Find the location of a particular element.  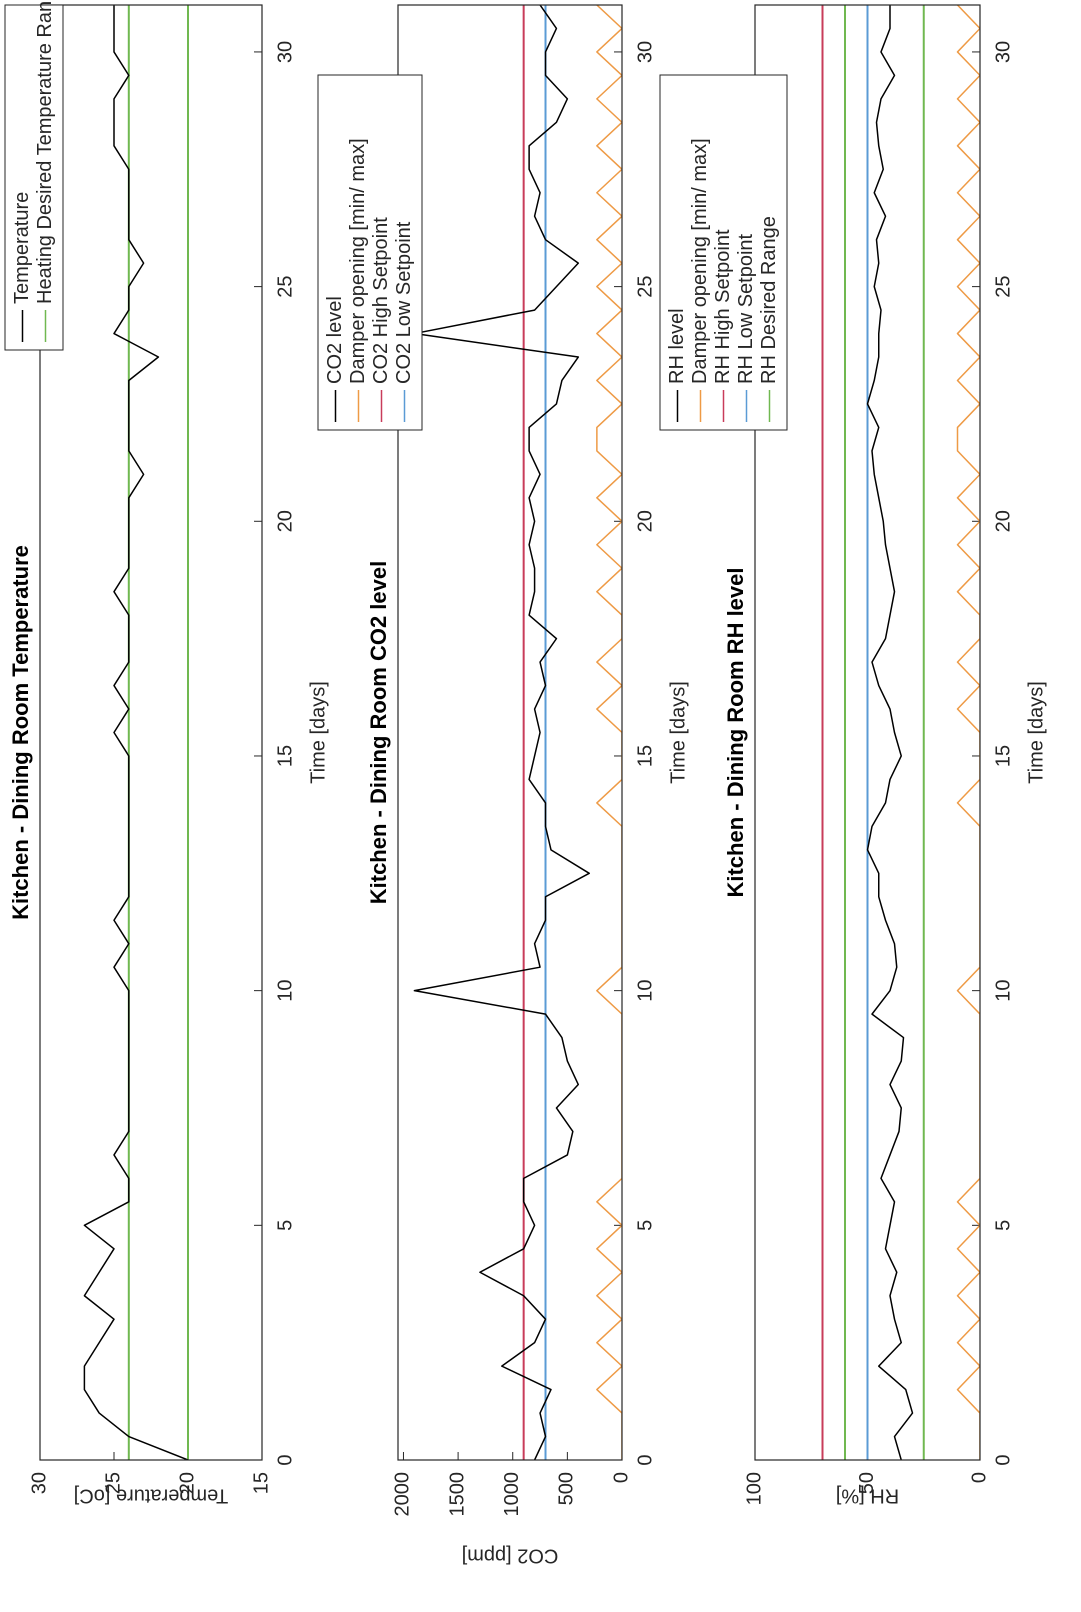

y-axis-label: CO2 [ppm] is located at coordinates (510, 1556).